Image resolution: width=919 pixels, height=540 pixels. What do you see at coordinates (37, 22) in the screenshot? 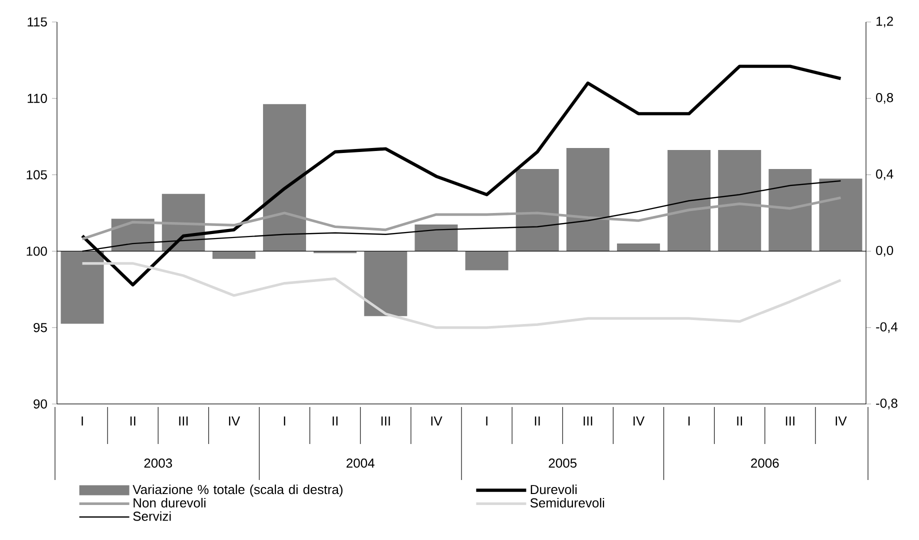
I see `y-tick-label: 115` at bounding box center [37, 22].